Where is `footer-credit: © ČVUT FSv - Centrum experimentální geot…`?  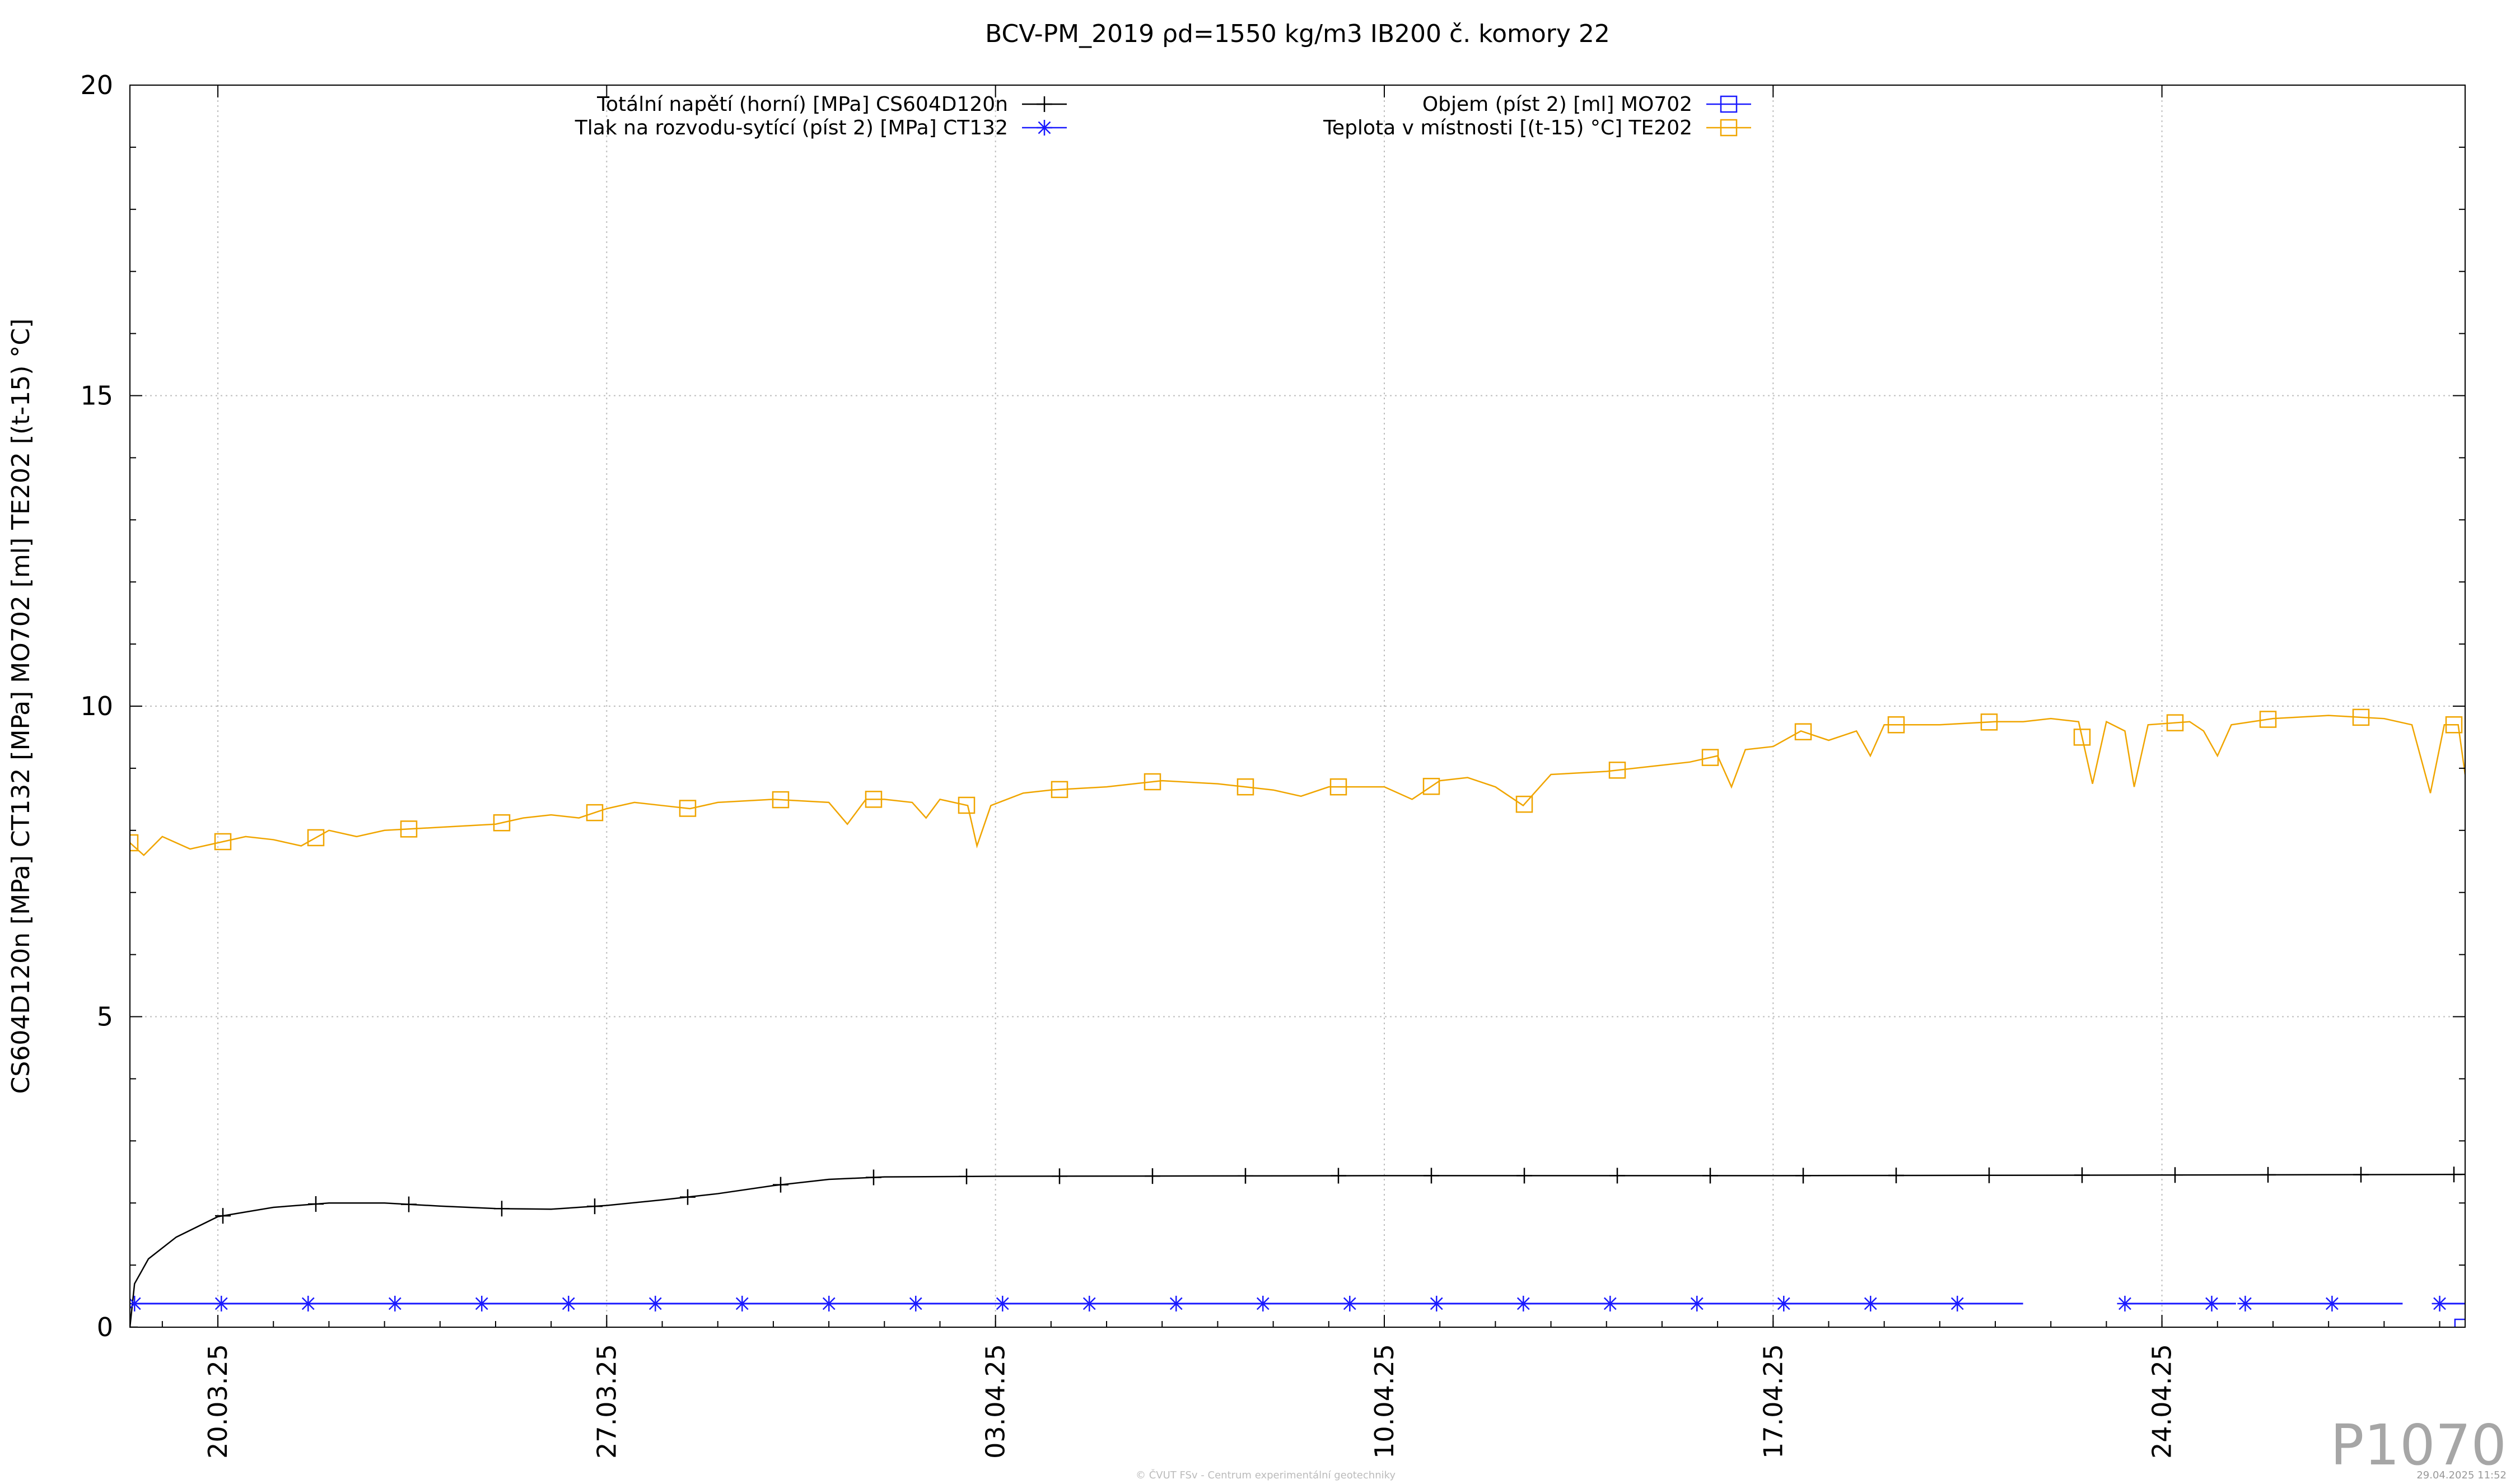 footer-credit: © ČVUT FSv - Centrum experimentální geot… is located at coordinates (1266, 1475).